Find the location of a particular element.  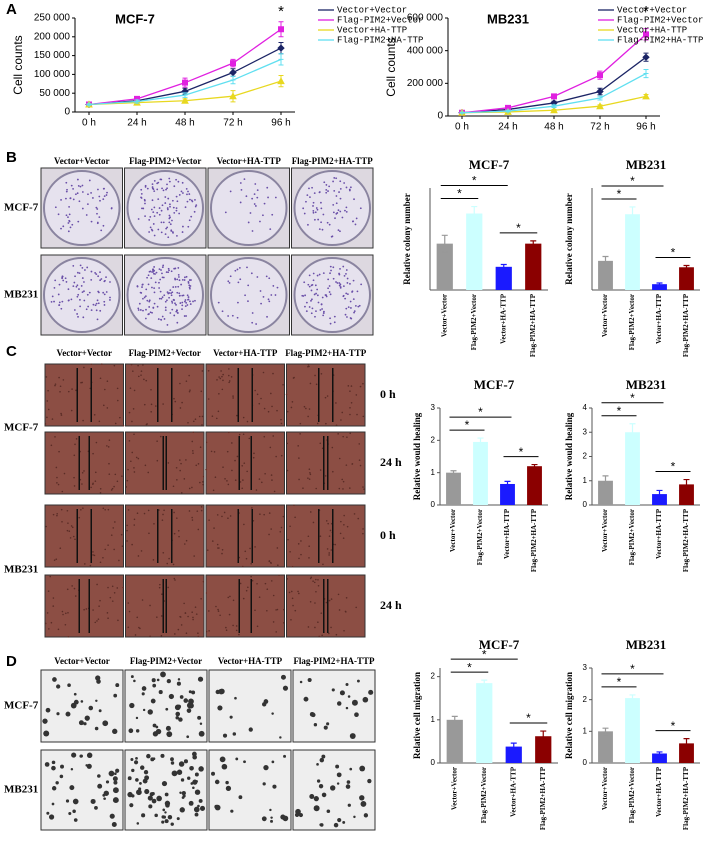

point is located at coordinates (233, 72).